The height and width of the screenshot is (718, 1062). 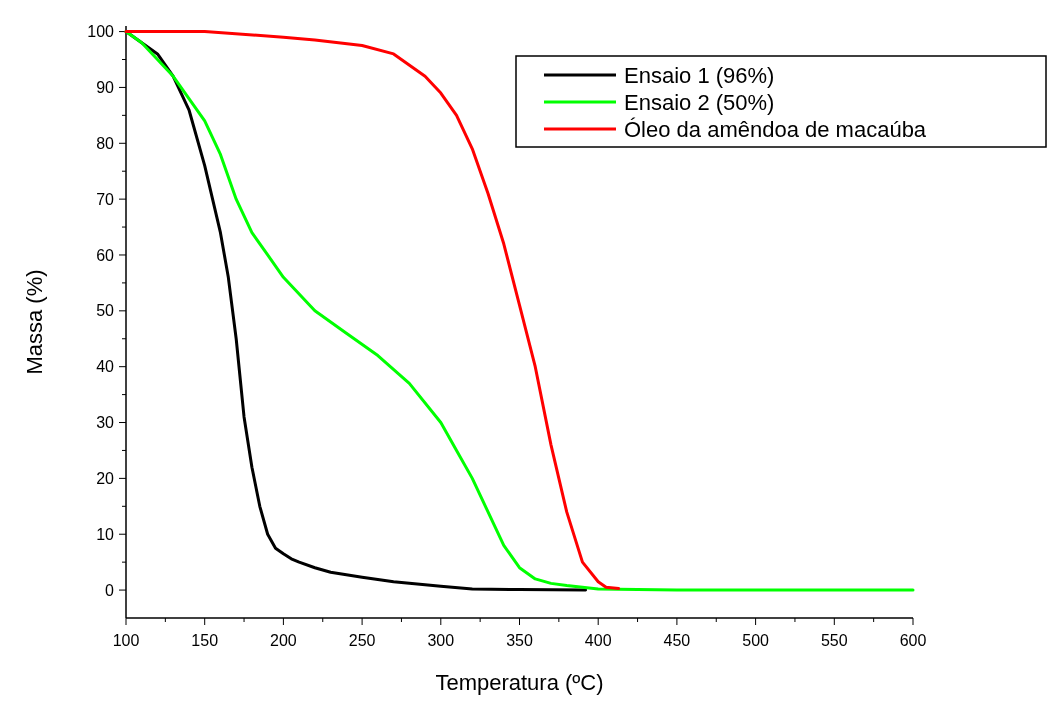 I want to click on y-tick-label: 20, so click(x=105, y=478).